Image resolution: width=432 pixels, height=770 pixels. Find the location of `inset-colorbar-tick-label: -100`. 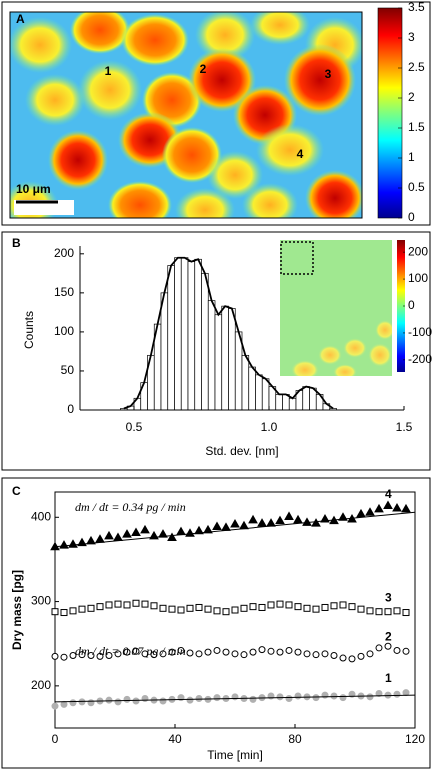

inset-colorbar-tick-label: -100 is located at coordinates (420, 332).